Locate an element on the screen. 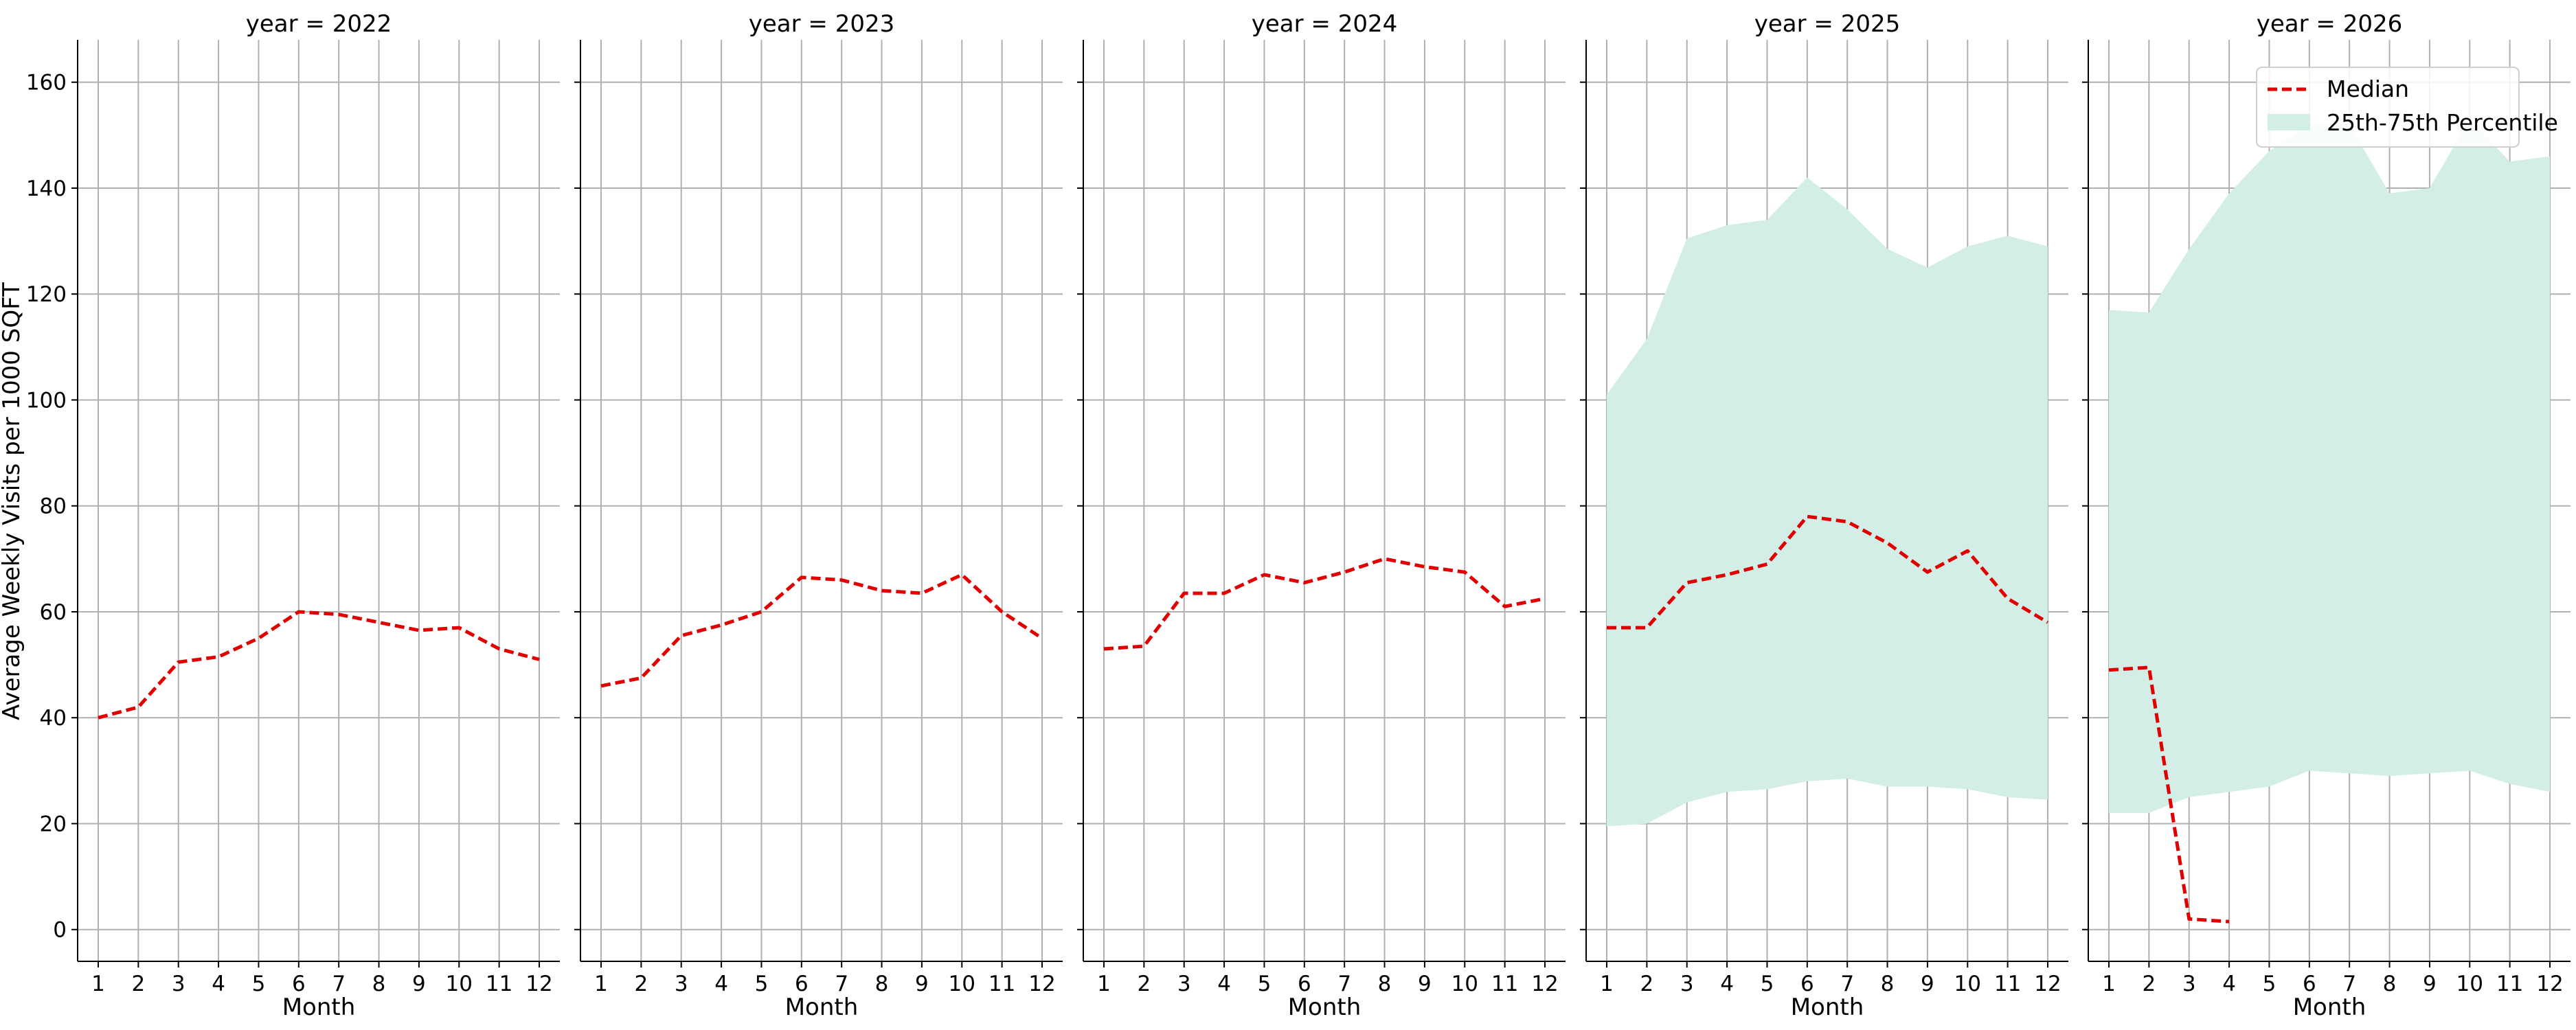  legend-percentile-swatch is located at coordinates (2289, 122).